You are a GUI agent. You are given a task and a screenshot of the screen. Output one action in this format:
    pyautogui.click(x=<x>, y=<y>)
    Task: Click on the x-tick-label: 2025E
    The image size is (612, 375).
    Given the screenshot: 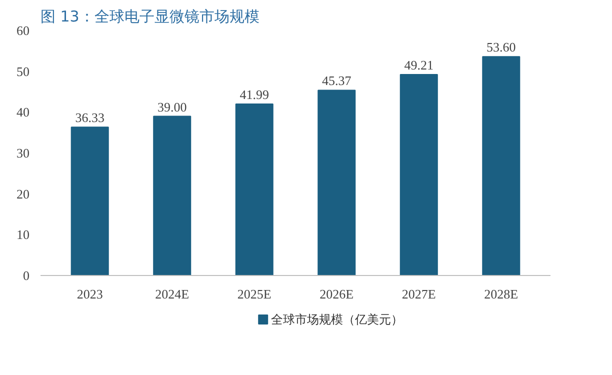 What is the action you would take?
    pyautogui.click(x=254, y=294)
    